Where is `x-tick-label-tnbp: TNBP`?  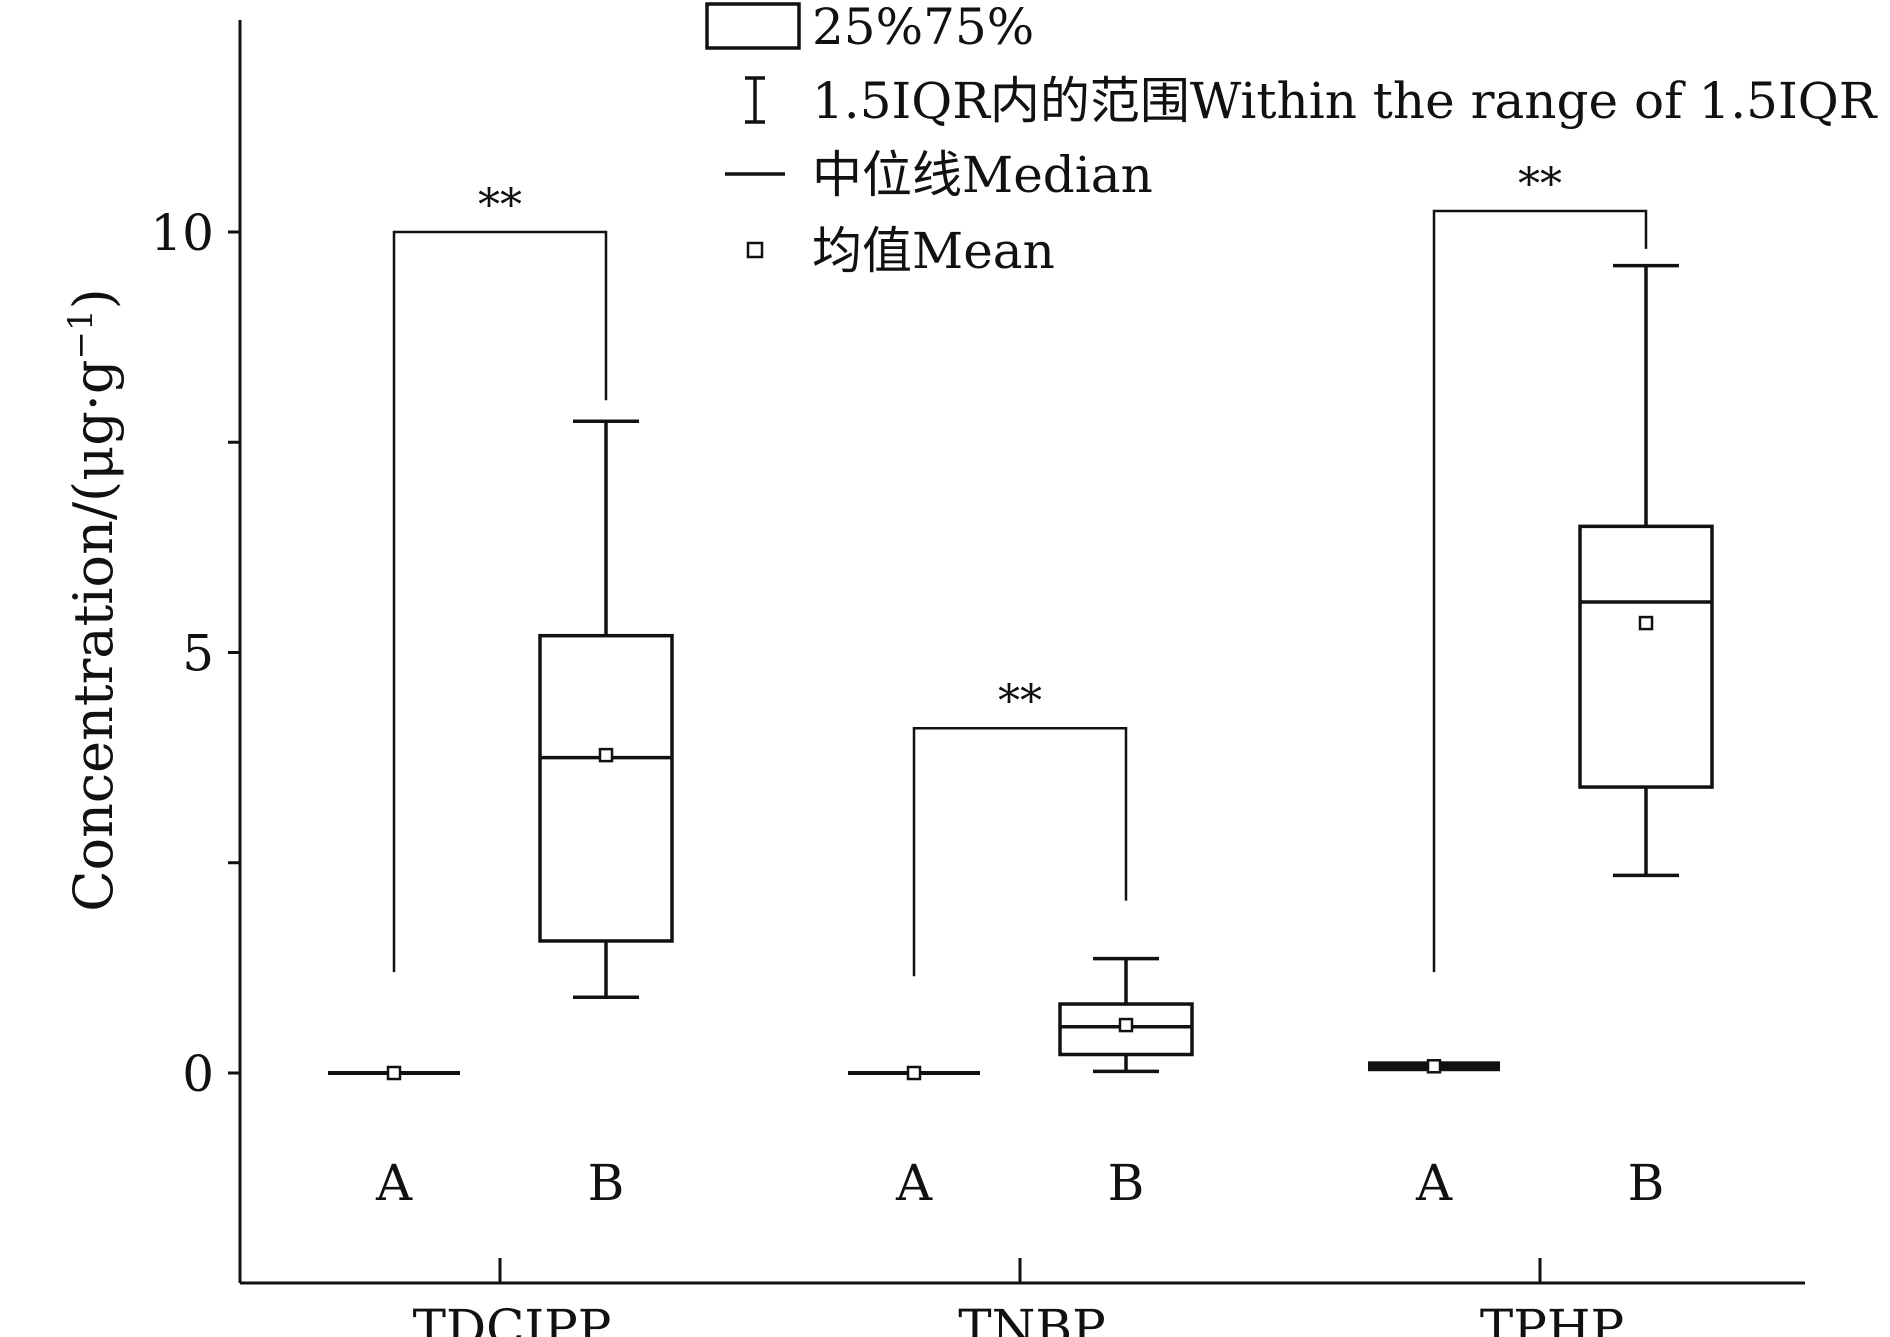
x-tick-label-tnbp: TNBP is located at coordinates (1032, 1318).